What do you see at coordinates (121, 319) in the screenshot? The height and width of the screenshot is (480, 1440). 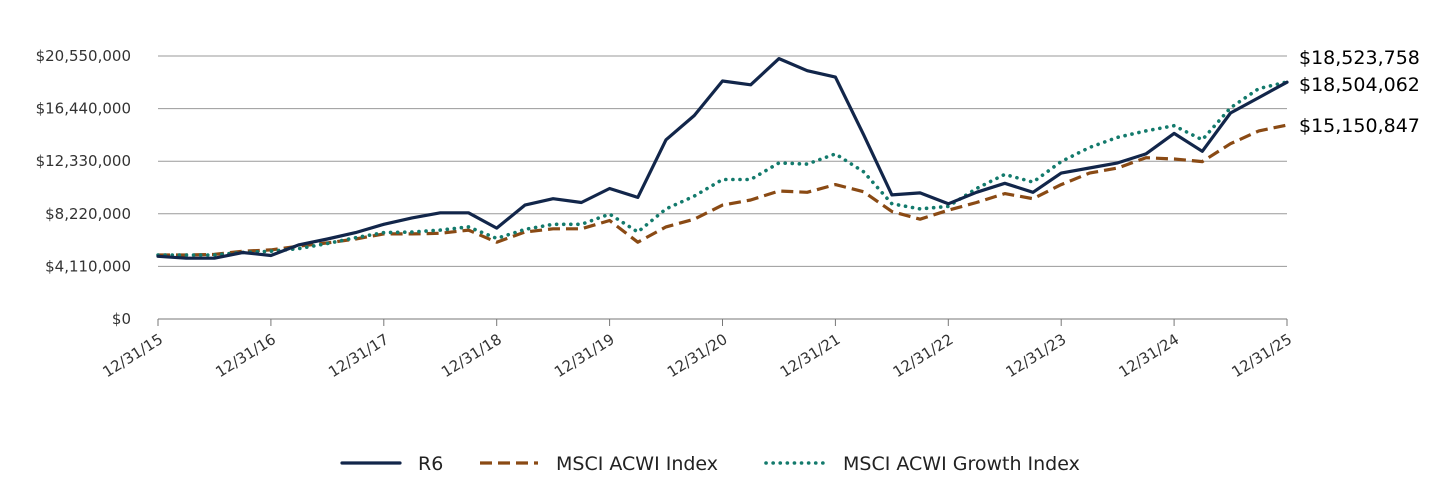 I see `y-tick-label: $0` at bounding box center [121, 319].